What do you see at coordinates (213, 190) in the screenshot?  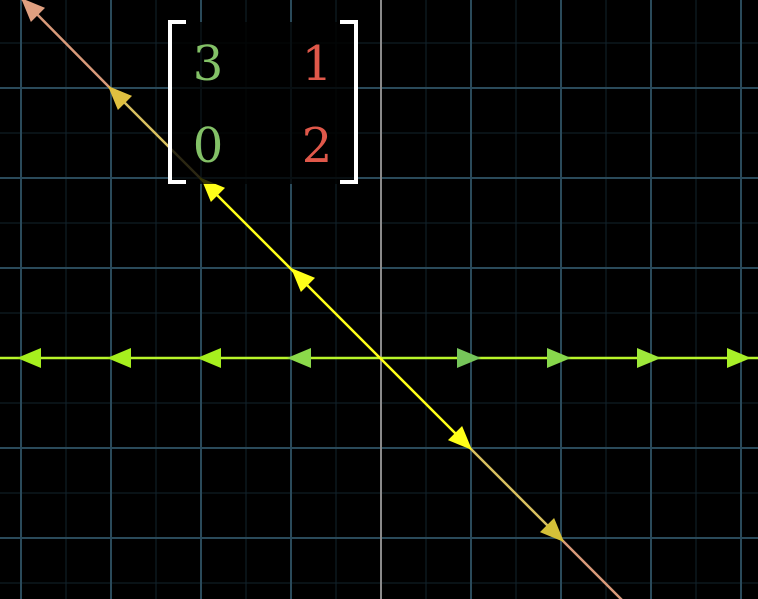 I see `diagonal-arrow-mid-upper` at bounding box center [213, 190].